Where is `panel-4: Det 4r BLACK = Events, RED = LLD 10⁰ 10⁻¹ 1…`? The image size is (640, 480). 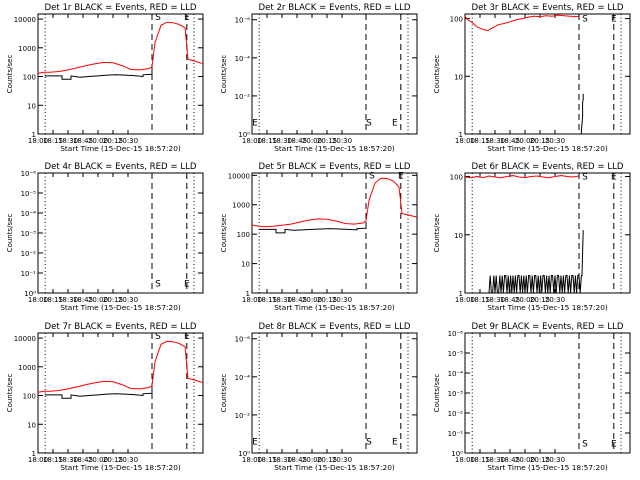 panel-4: Det 4r BLACK = Events, RED = LLD 10⁰ 10⁻¹ 1… is located at coordinates (105, 237).